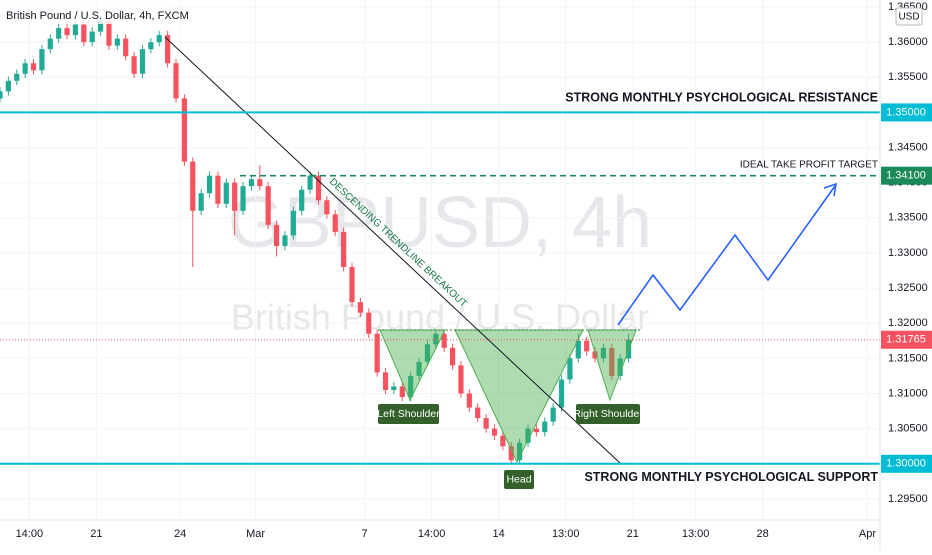 Image resolution: width=932 pixels, height=555 pixels. I want to click on x-tick-label: Mar, so click(255, 534).